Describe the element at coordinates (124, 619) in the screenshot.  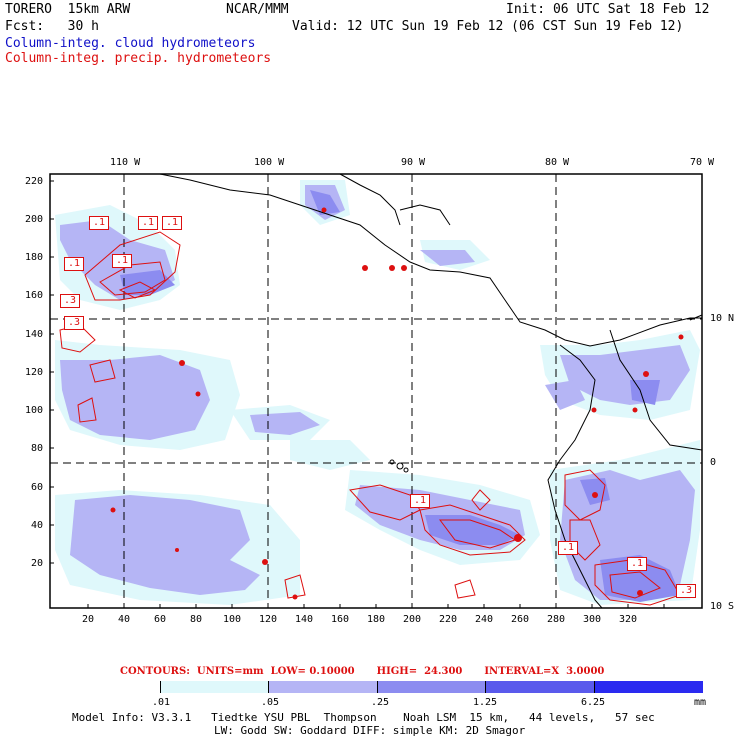
I see `x-tick: 40` at that location.